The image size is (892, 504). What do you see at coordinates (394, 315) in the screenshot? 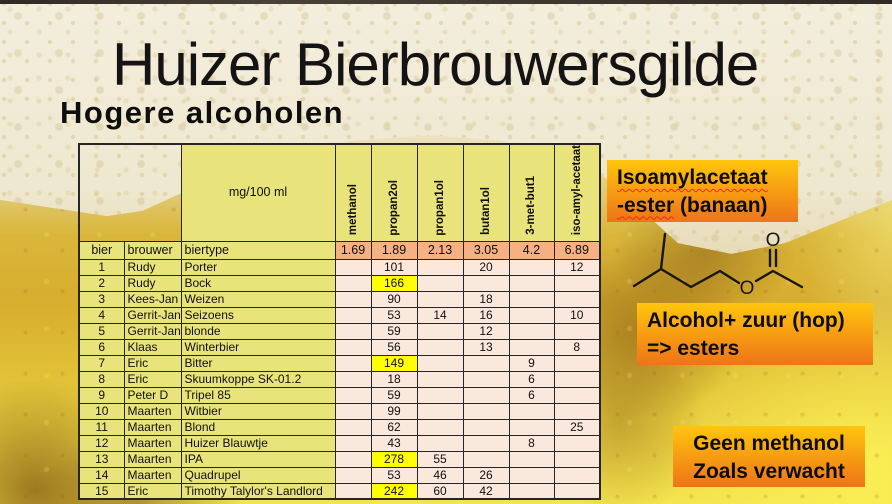
I see `value-cell: 53` at bounding box center [394, 315].